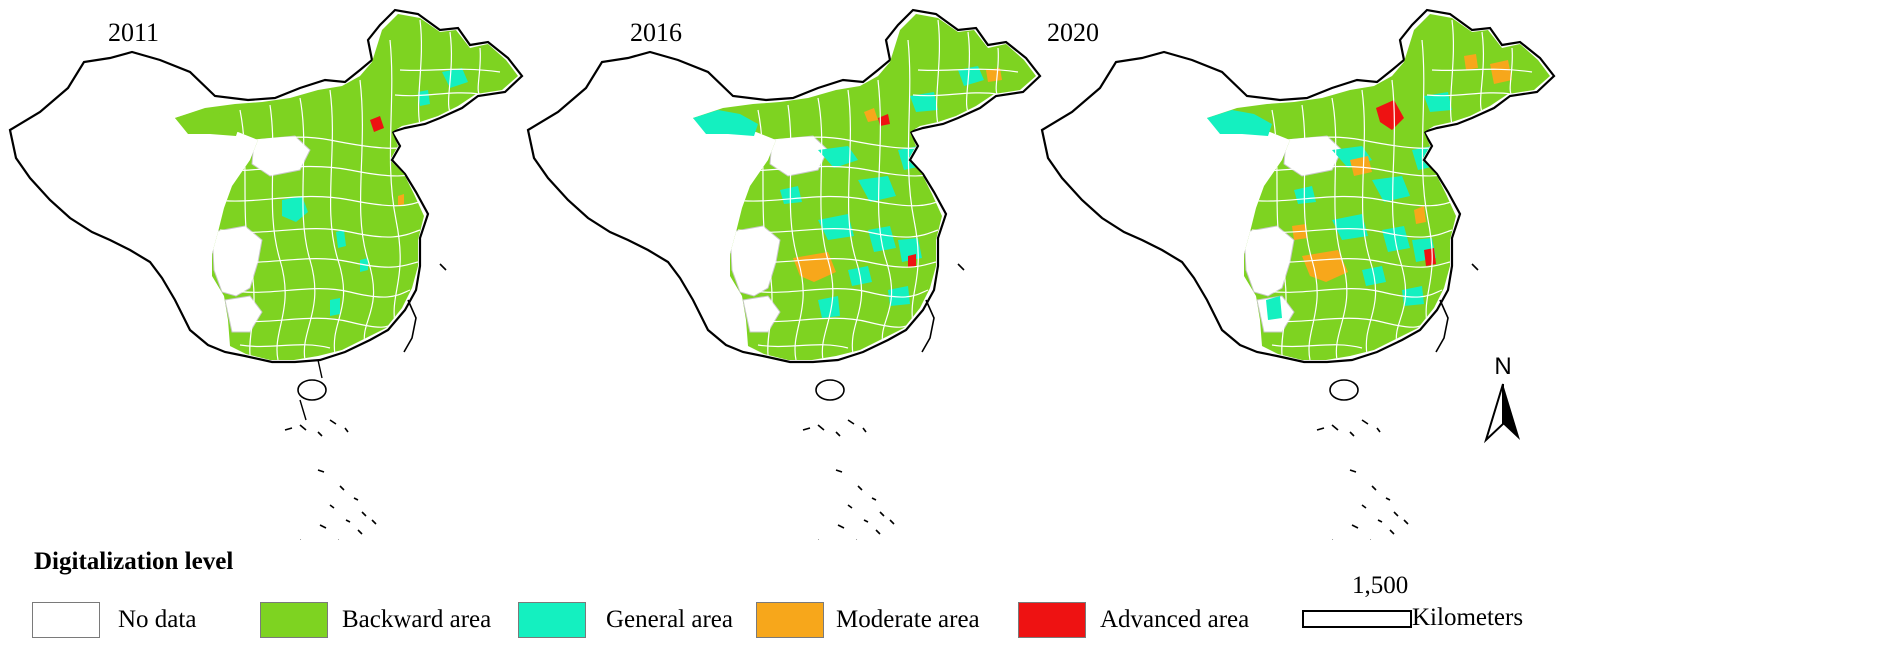  Describe the element at coordinates (1468, 617) in the screenshot. I see `scale-unit: Kilometers` at that location.